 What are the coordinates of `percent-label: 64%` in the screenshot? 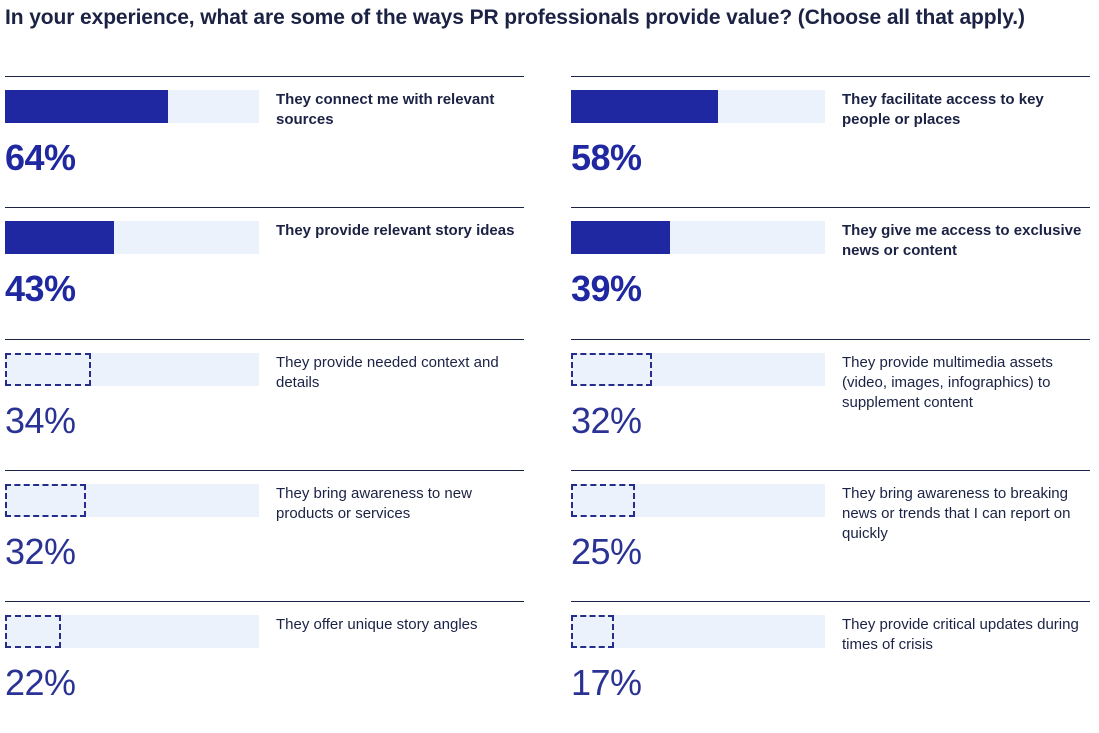 It's located at (40, 157).